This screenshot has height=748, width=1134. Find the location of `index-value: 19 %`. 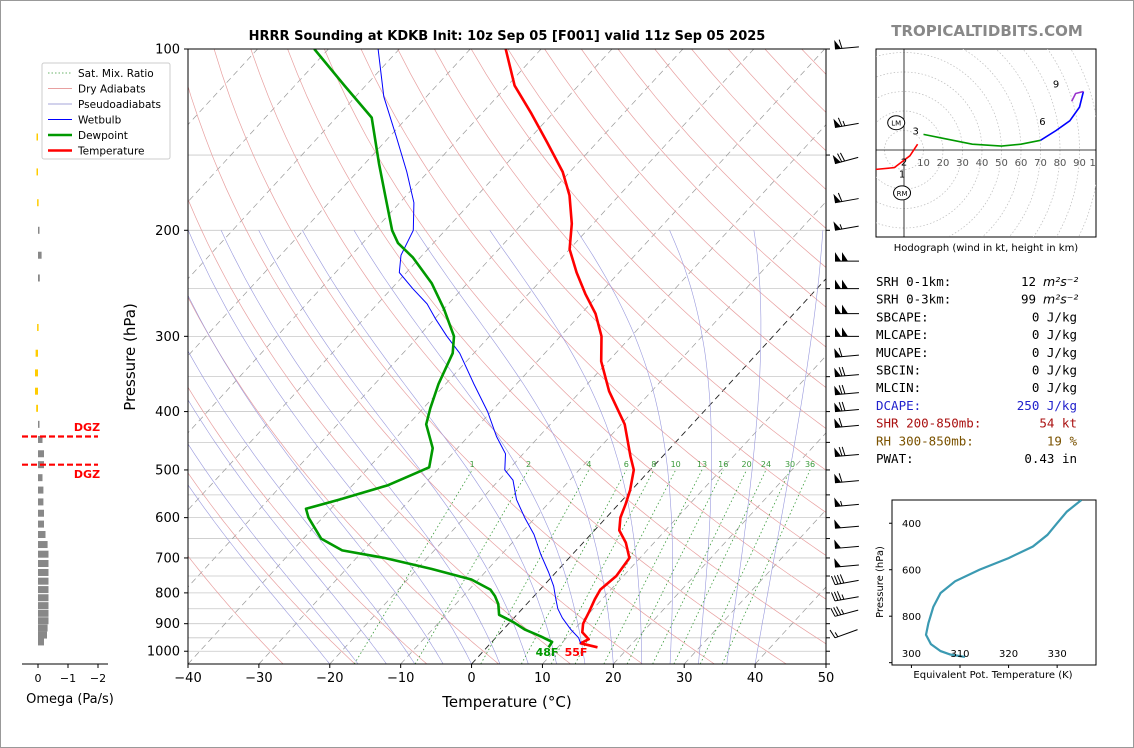

index-value: 19 % is located at coordinates (1062, 440).